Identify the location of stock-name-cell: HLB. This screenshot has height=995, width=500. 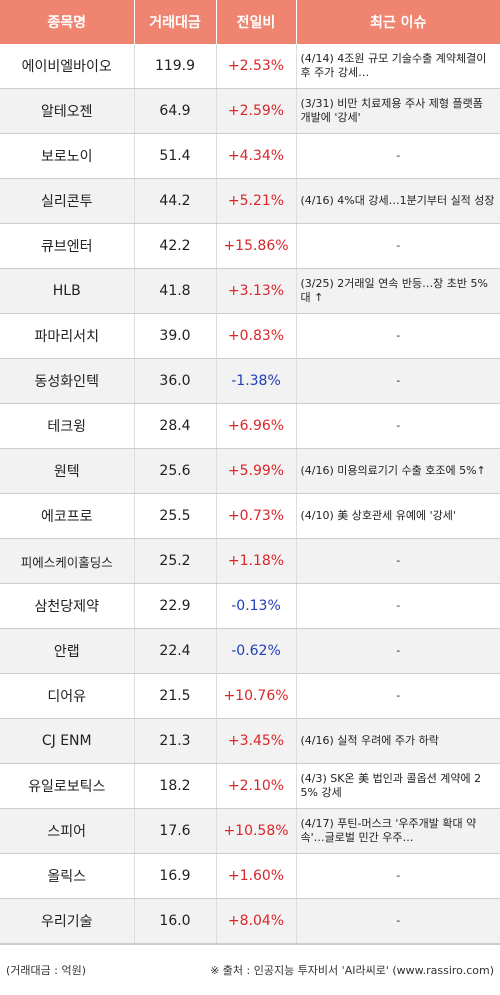
(67, 291).